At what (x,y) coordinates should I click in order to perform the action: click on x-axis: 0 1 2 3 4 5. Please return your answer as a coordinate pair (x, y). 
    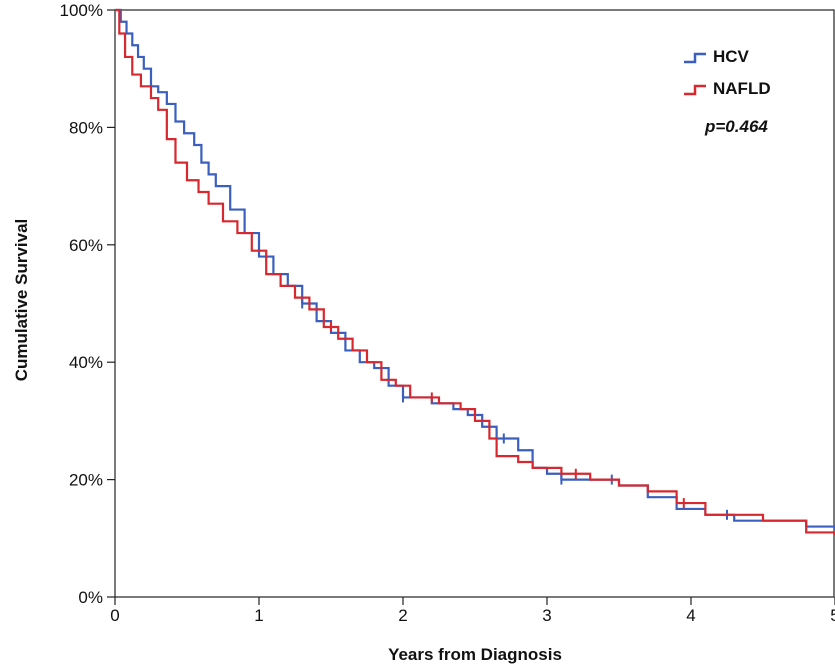
    Looking at the image, I should click on (472, 611).